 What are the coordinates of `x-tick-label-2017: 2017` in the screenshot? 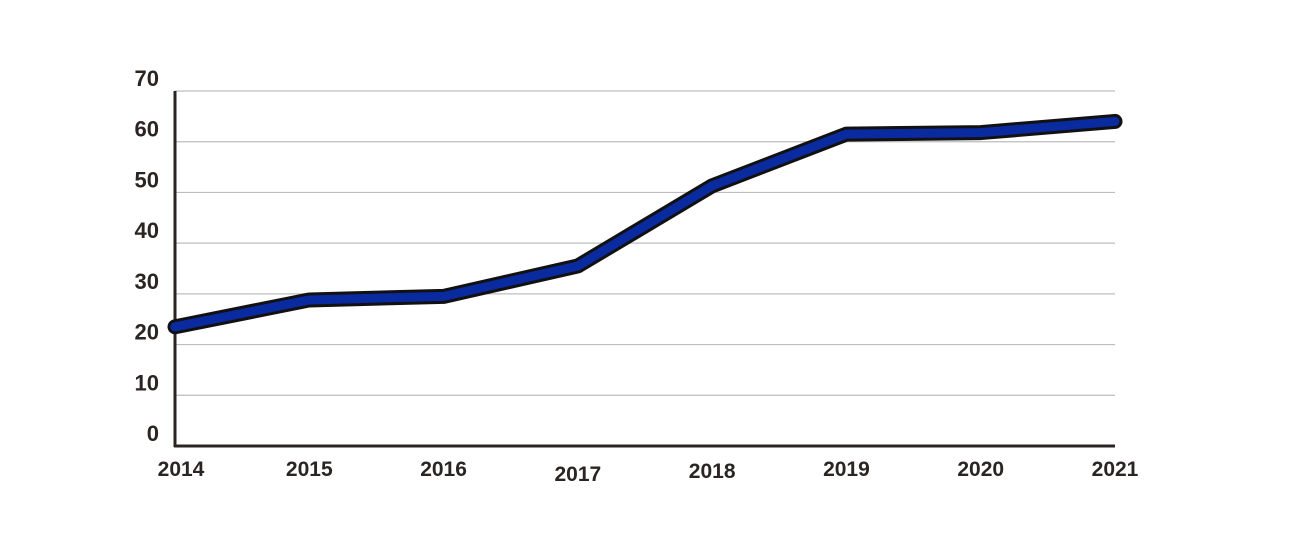 It's located at (577, 474).